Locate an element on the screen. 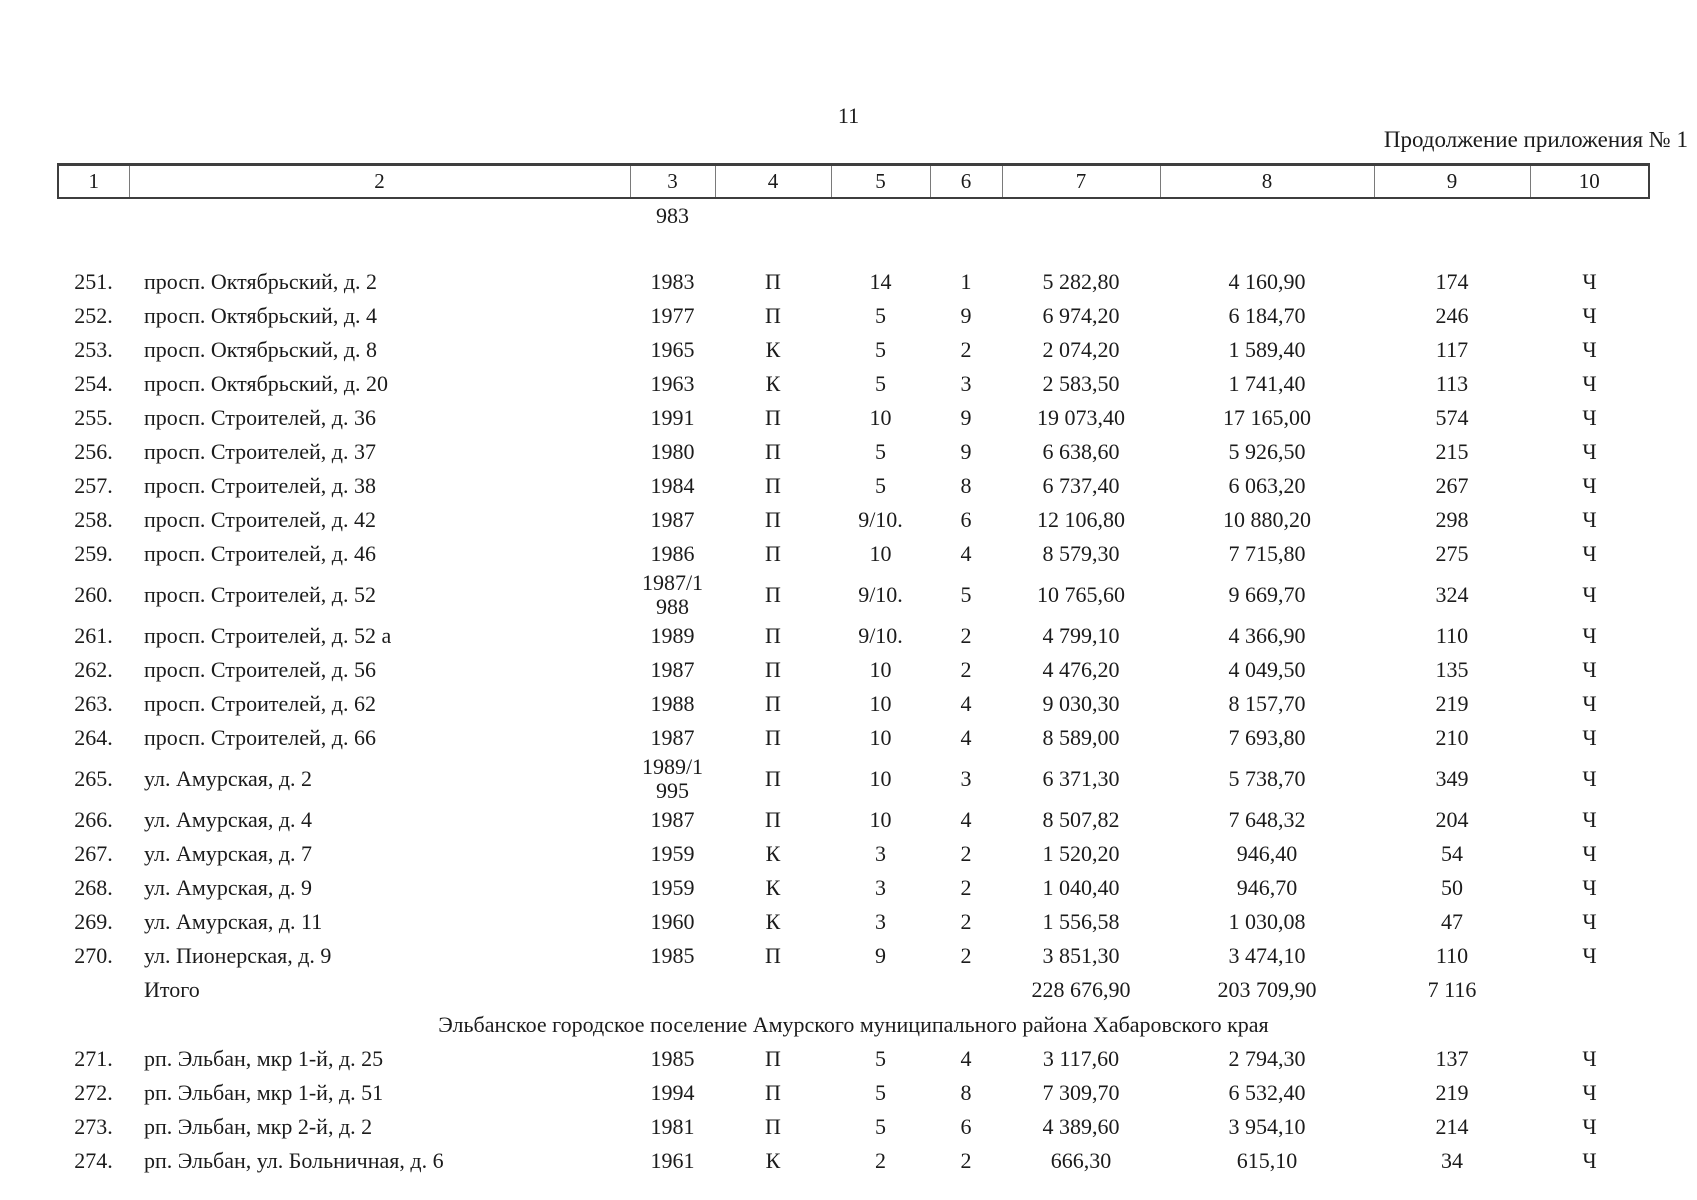  cell-col-8: 5 926,50 is located at coordinates (1267, 451).